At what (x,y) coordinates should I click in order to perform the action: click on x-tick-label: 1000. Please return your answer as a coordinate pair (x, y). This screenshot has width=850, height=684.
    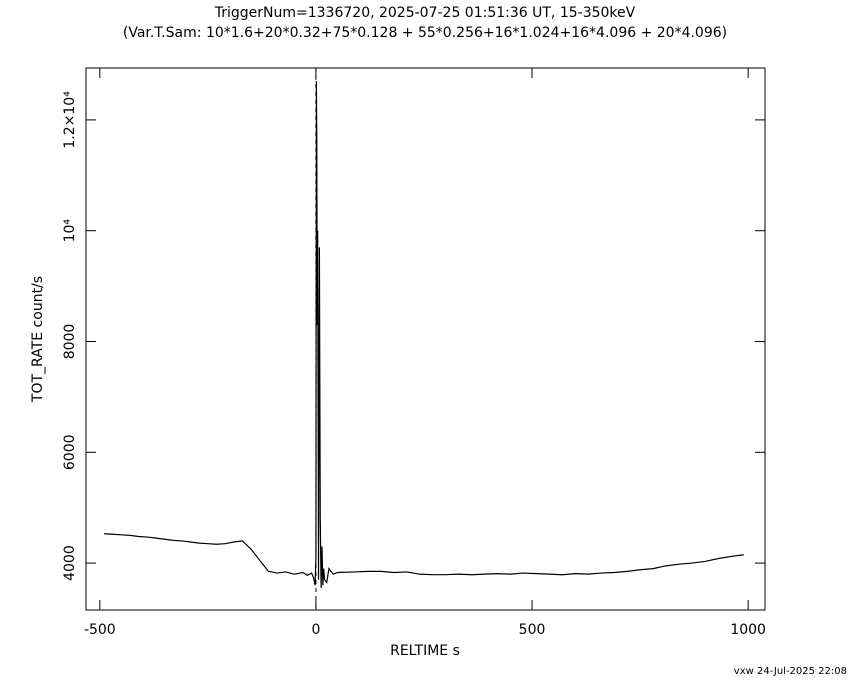
    Looking at the image, I should click on (748, 630).